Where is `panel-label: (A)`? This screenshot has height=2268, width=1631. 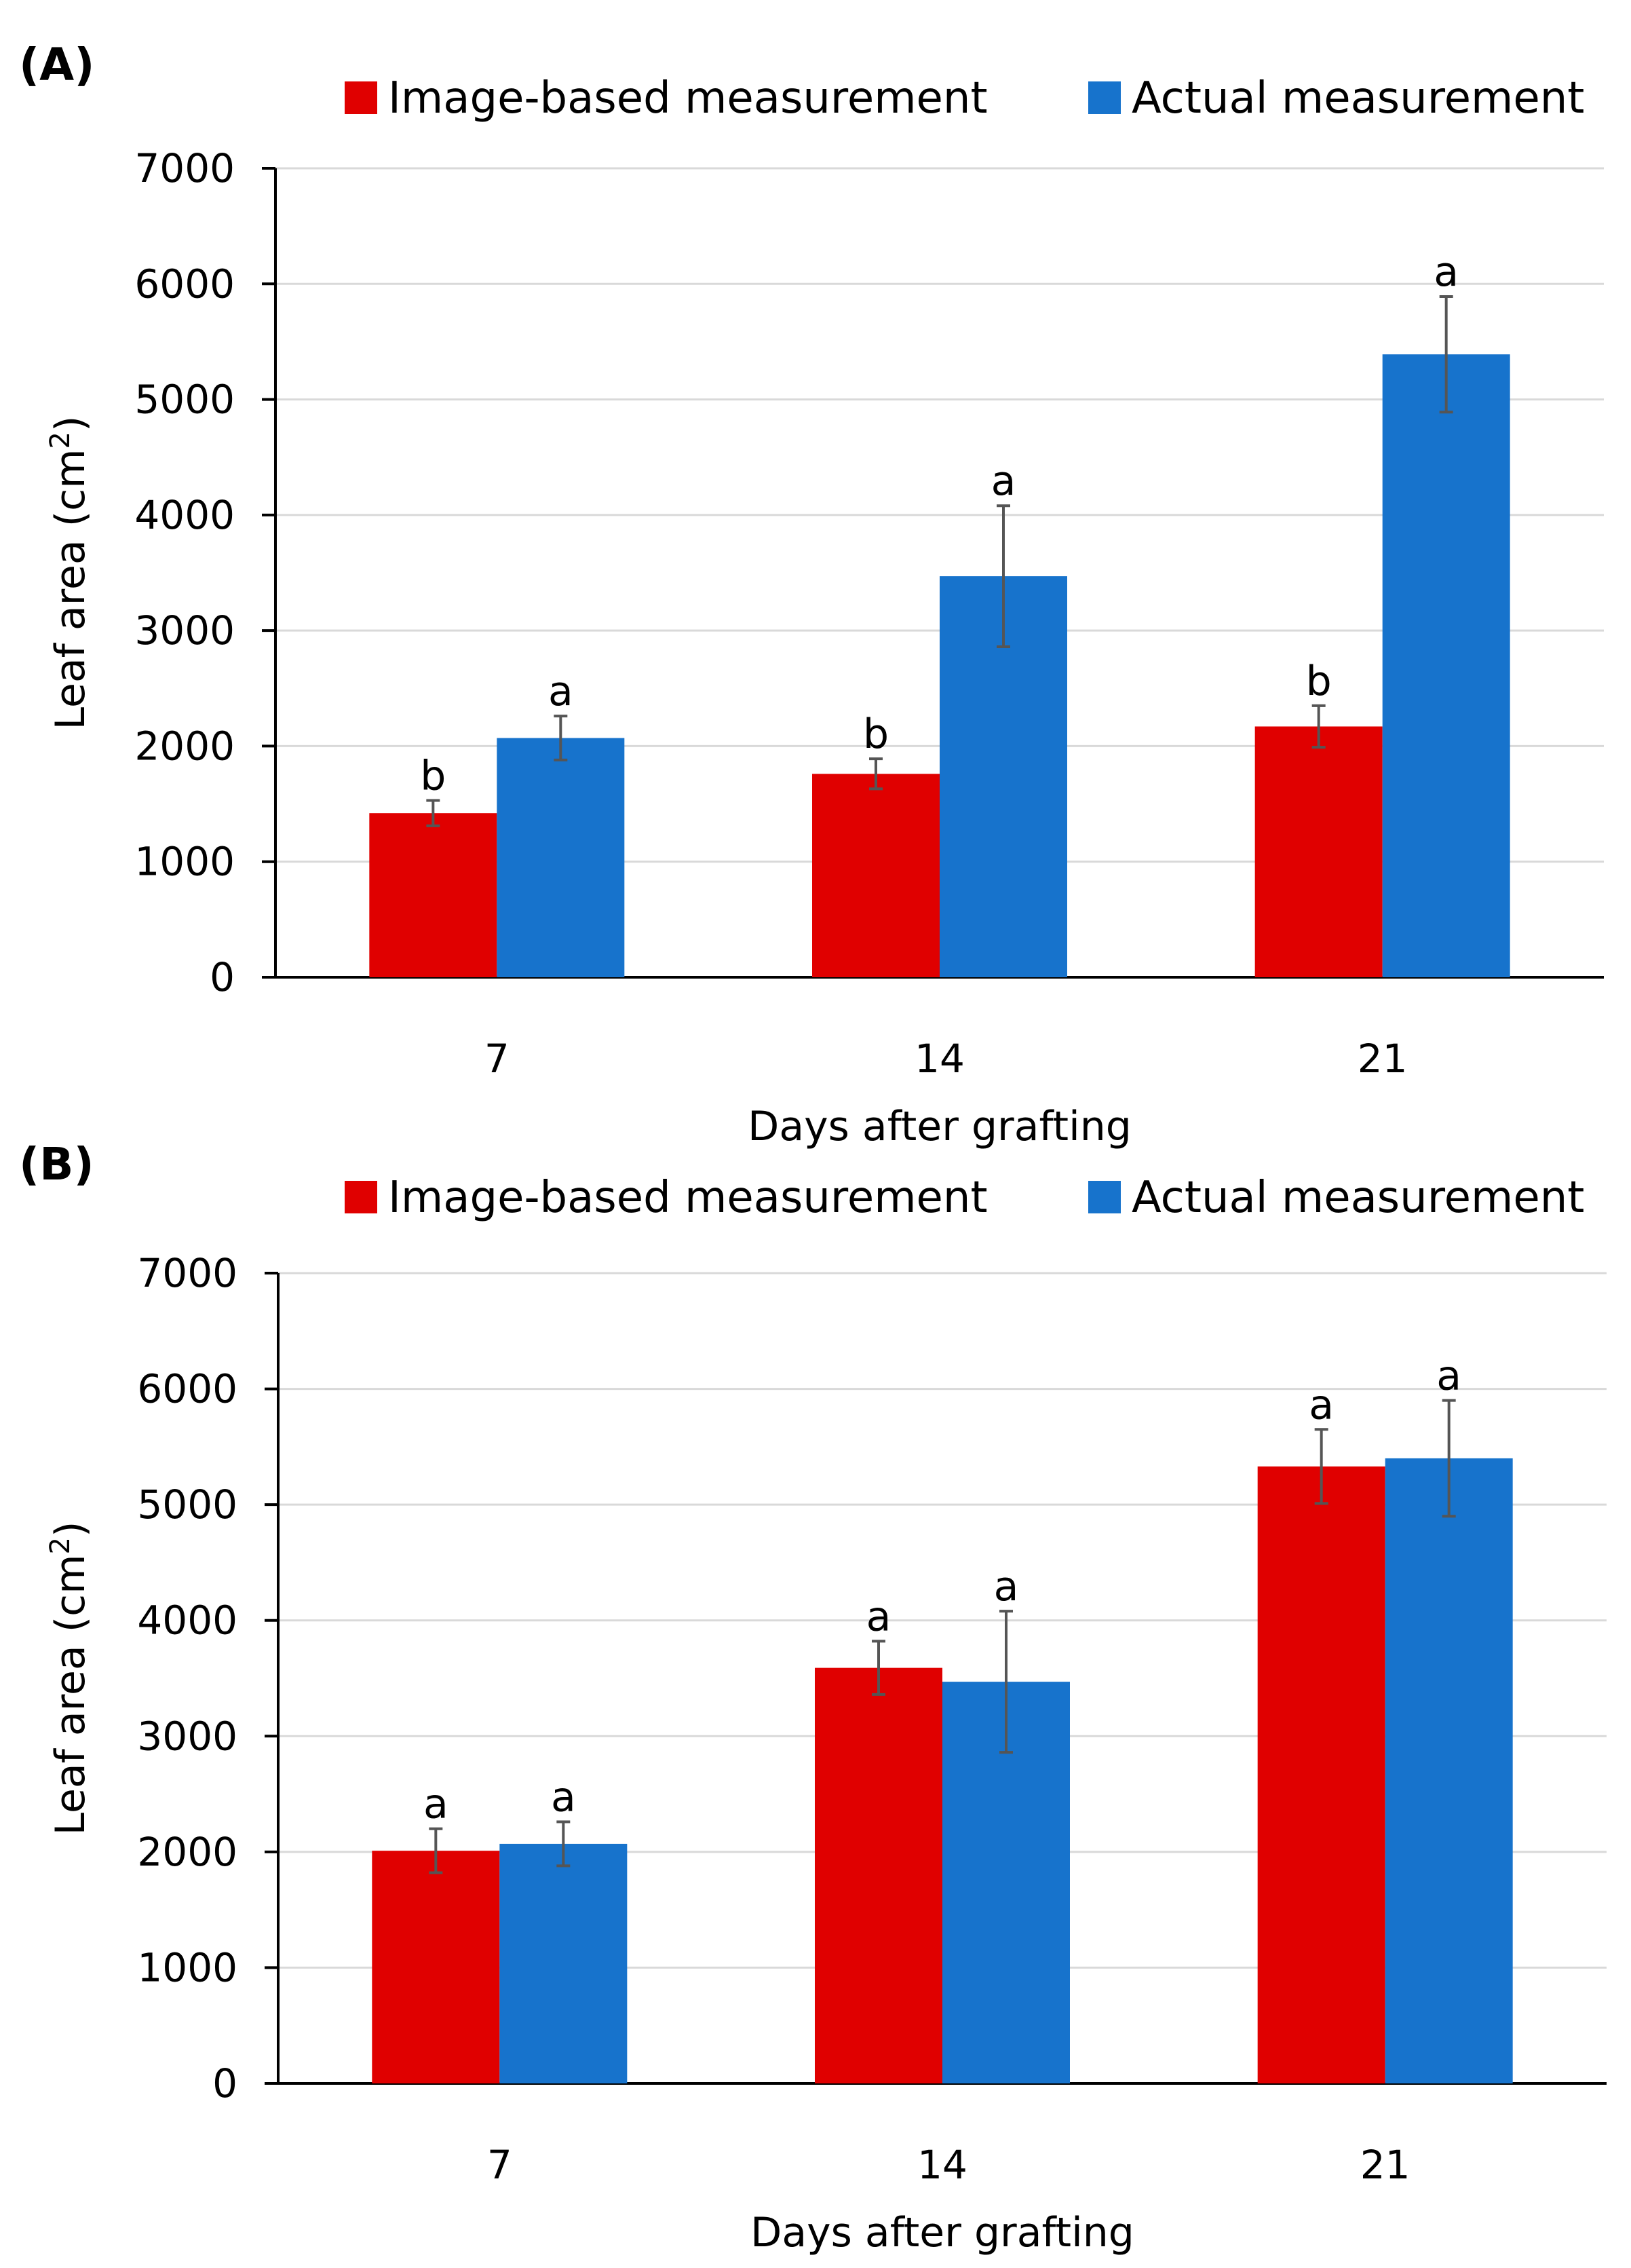
panel-label: (A) is located at coordinates (56, 65).